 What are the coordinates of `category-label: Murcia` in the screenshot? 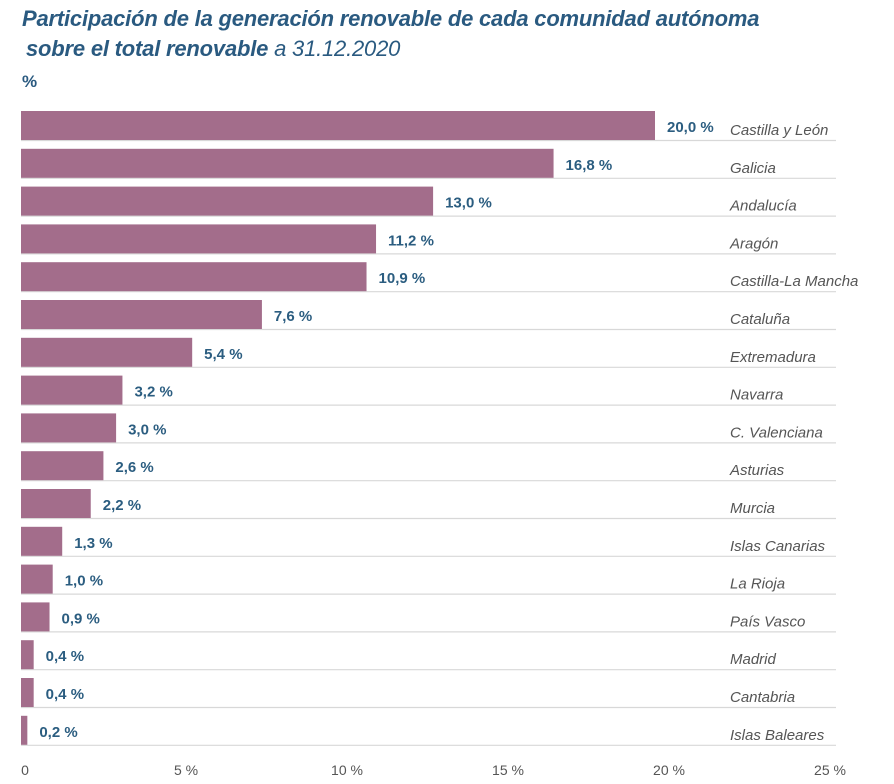 It's located at (752, 508).